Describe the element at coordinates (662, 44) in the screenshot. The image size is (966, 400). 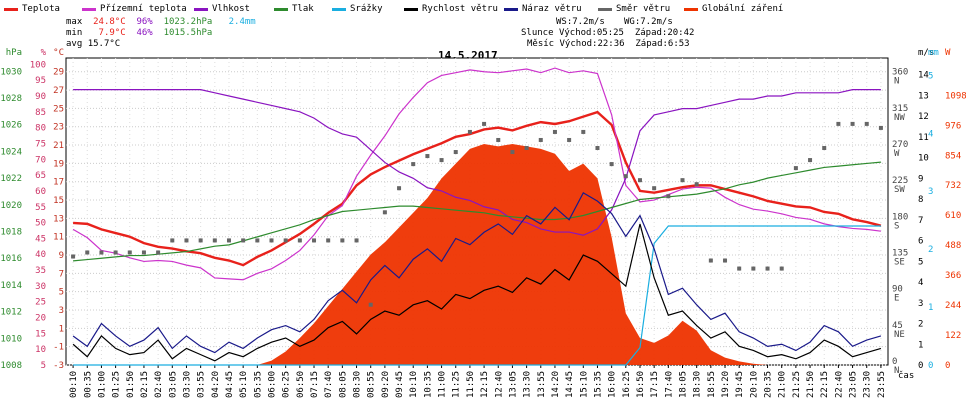
I see `moonset: Západ:6:53` at that location.